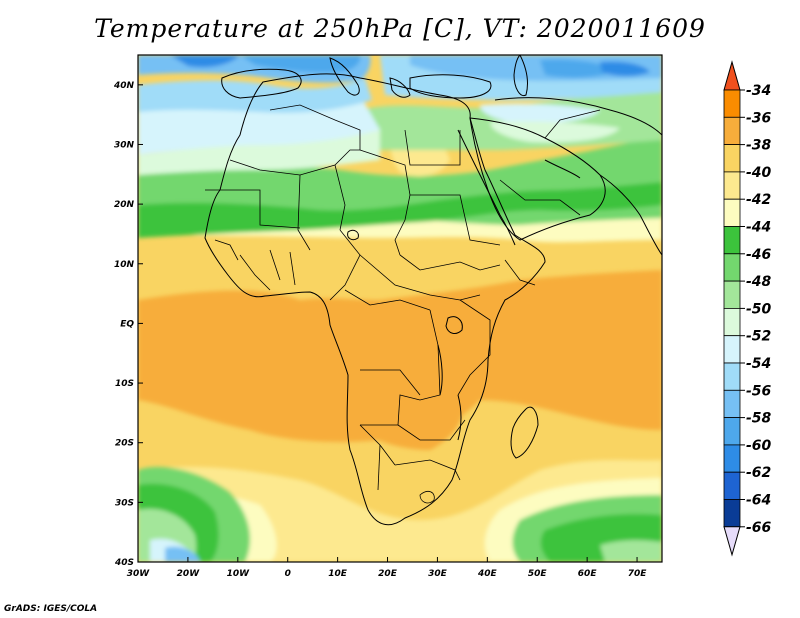  I want to click on y-tick-label: 30S, so click(124, 503).